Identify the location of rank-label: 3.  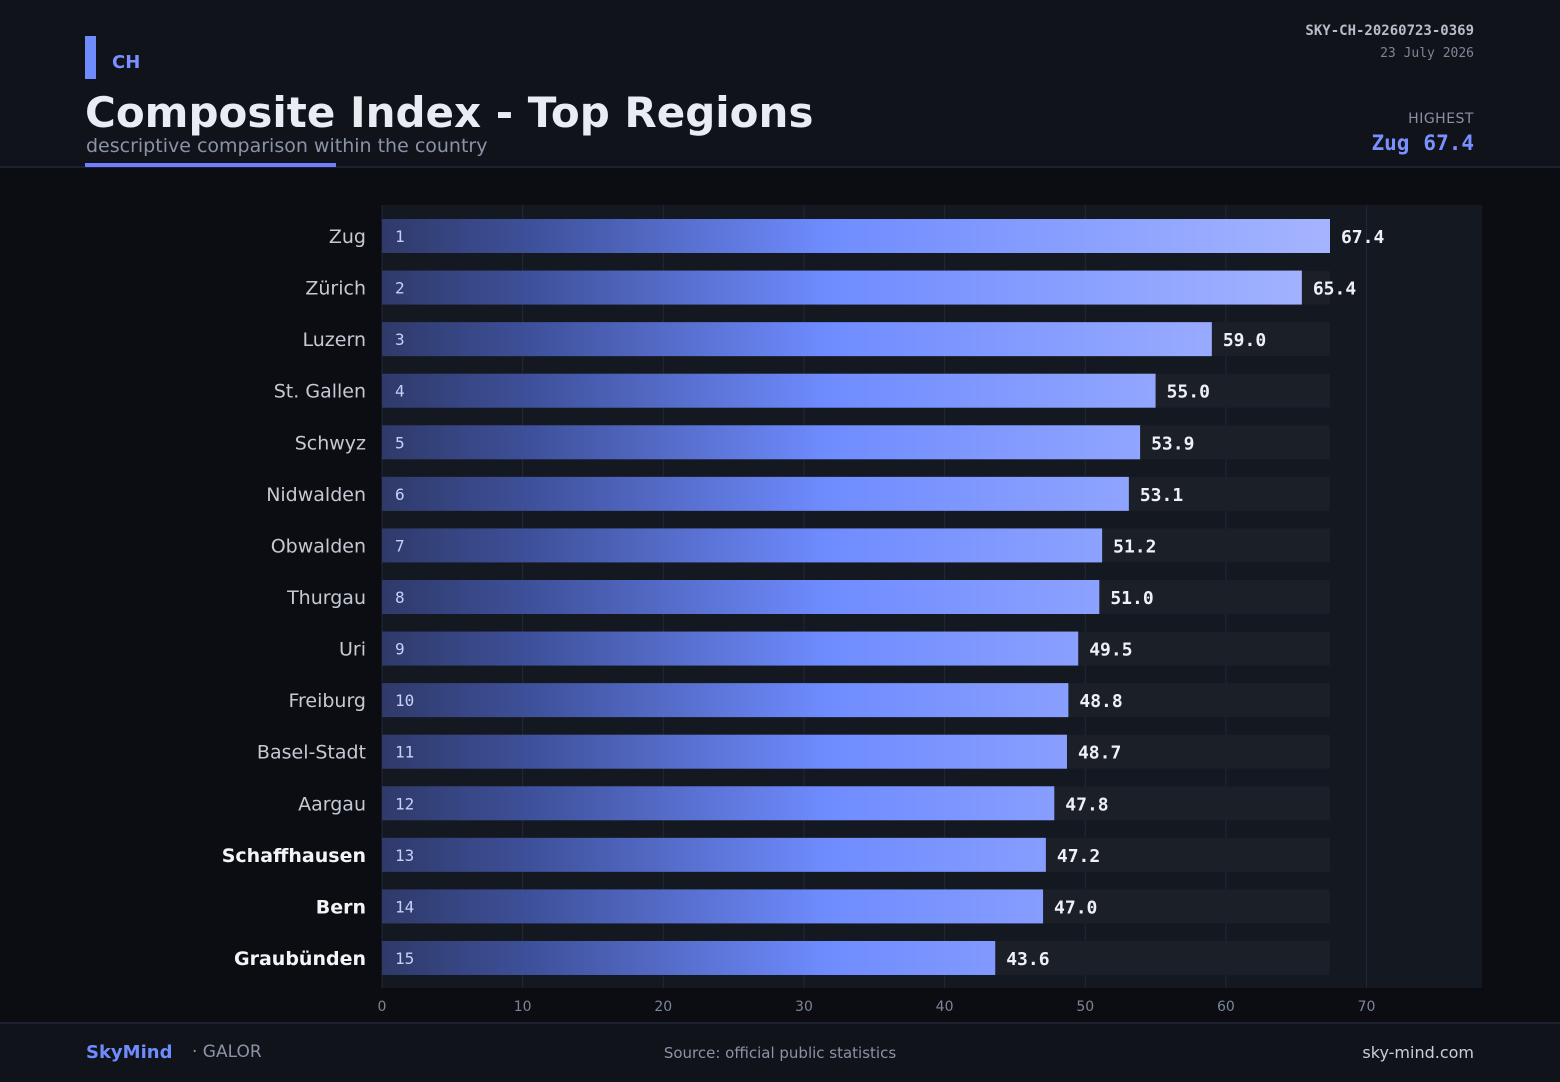
(400, 339).